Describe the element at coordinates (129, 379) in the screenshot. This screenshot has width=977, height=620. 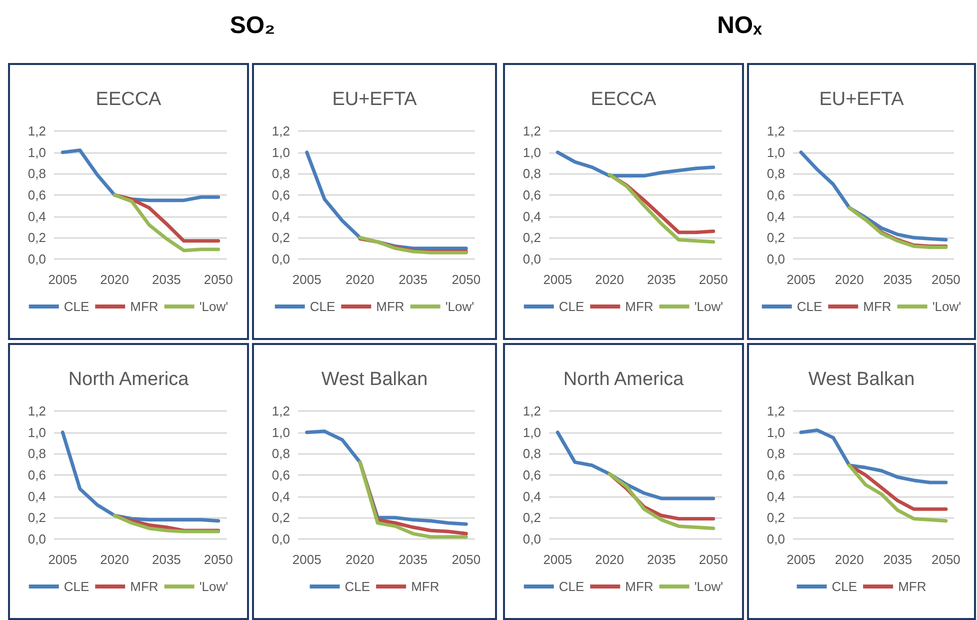
I see `chart-title: North America` at that location.